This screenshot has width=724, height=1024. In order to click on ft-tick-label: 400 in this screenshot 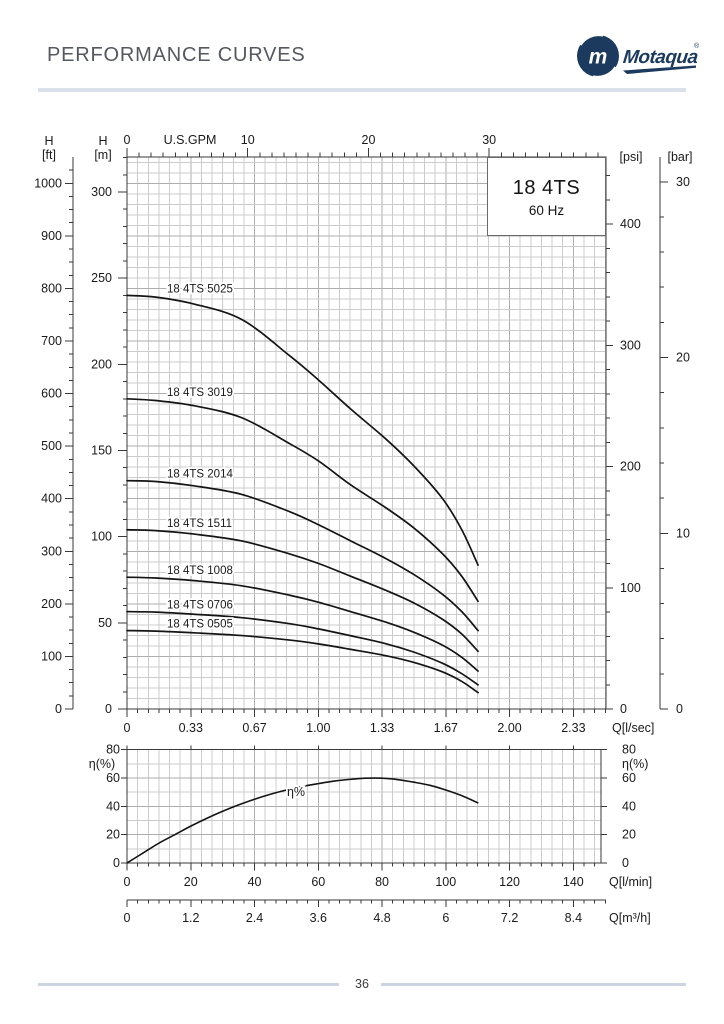, I will do `click(51, 499)`.